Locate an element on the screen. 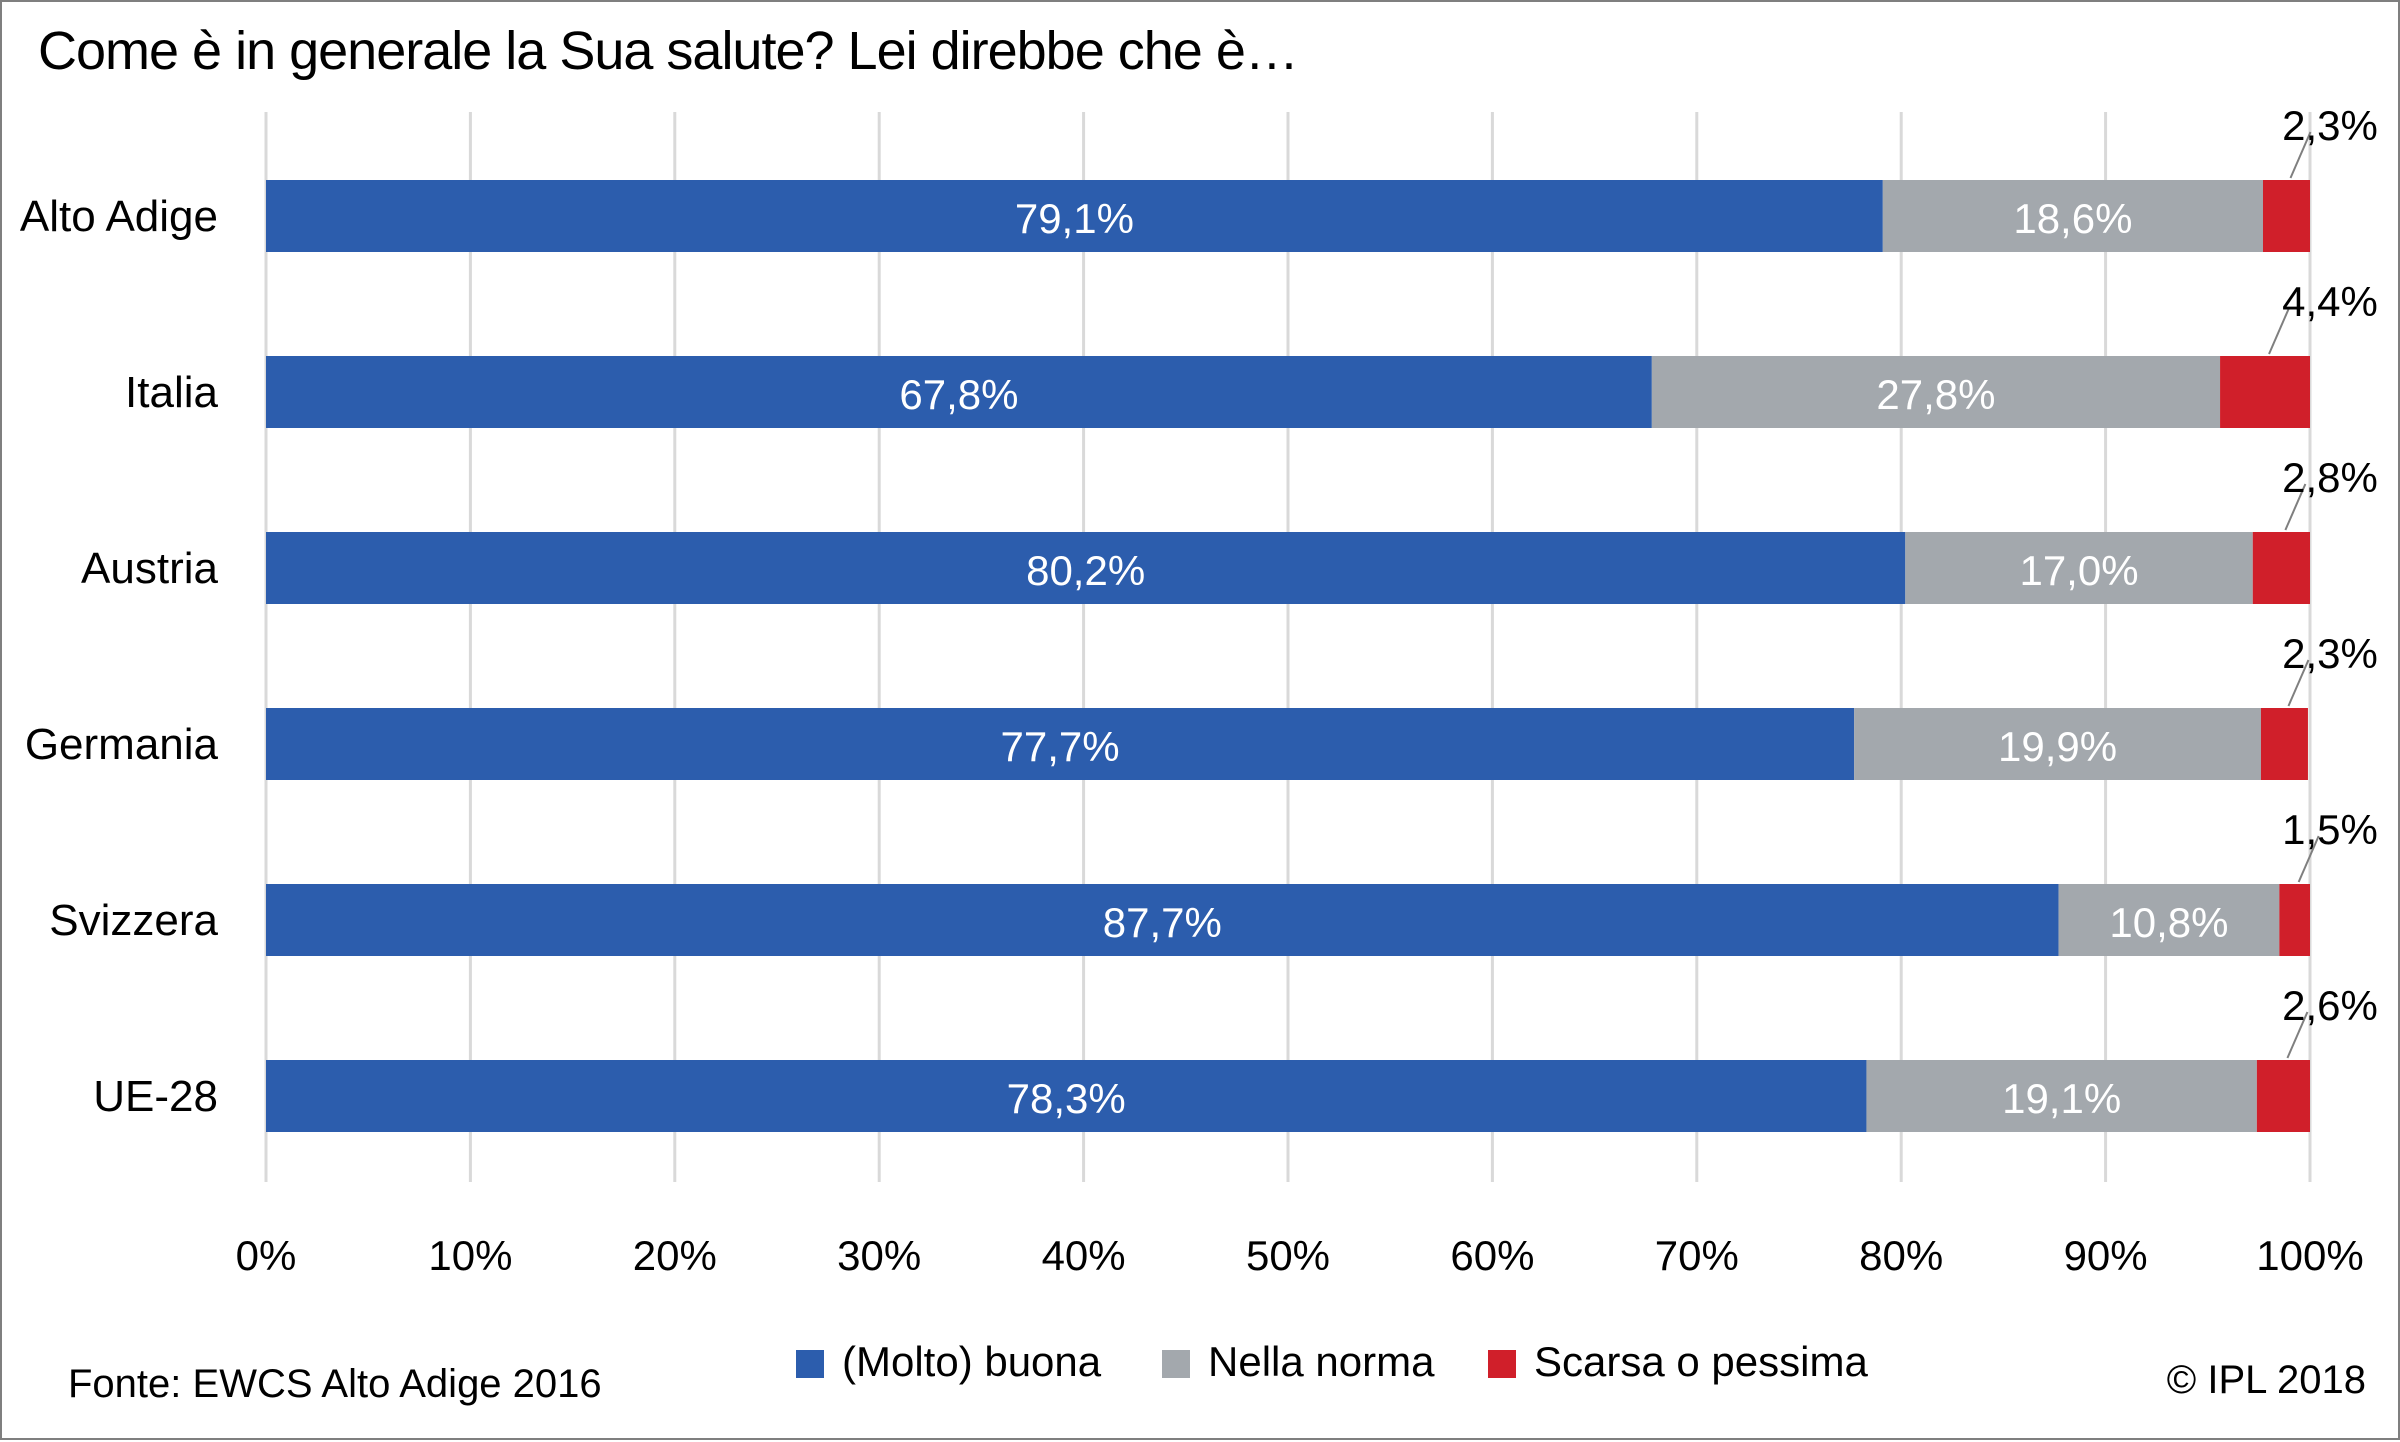  data-label: 79,1% is located at coordinates (1074, 218).